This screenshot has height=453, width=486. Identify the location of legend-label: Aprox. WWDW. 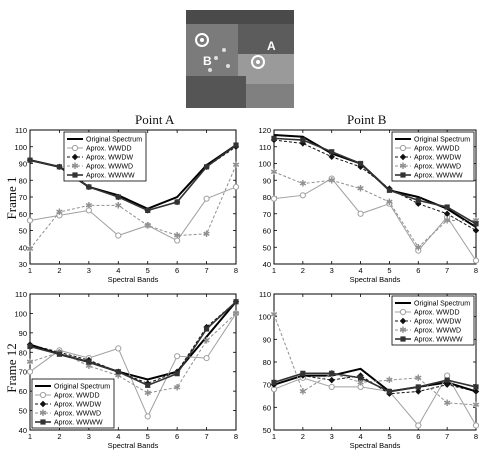
(437, 322).